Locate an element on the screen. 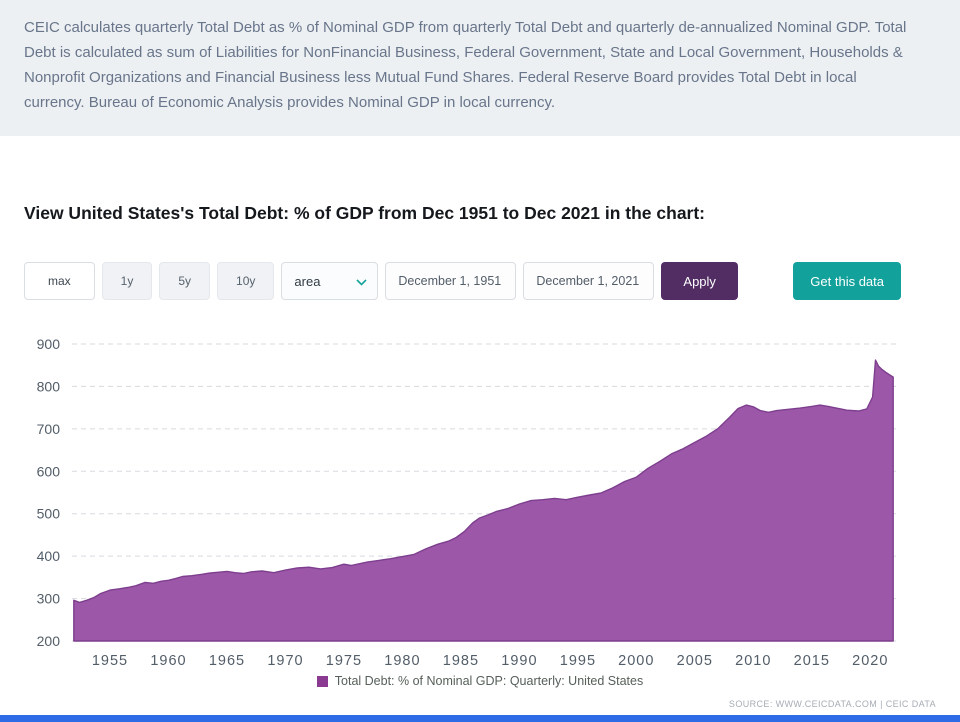 The width and height of the screenshot is (960, 722). y-tick-label: 600 is located at coordinates (49, 471).